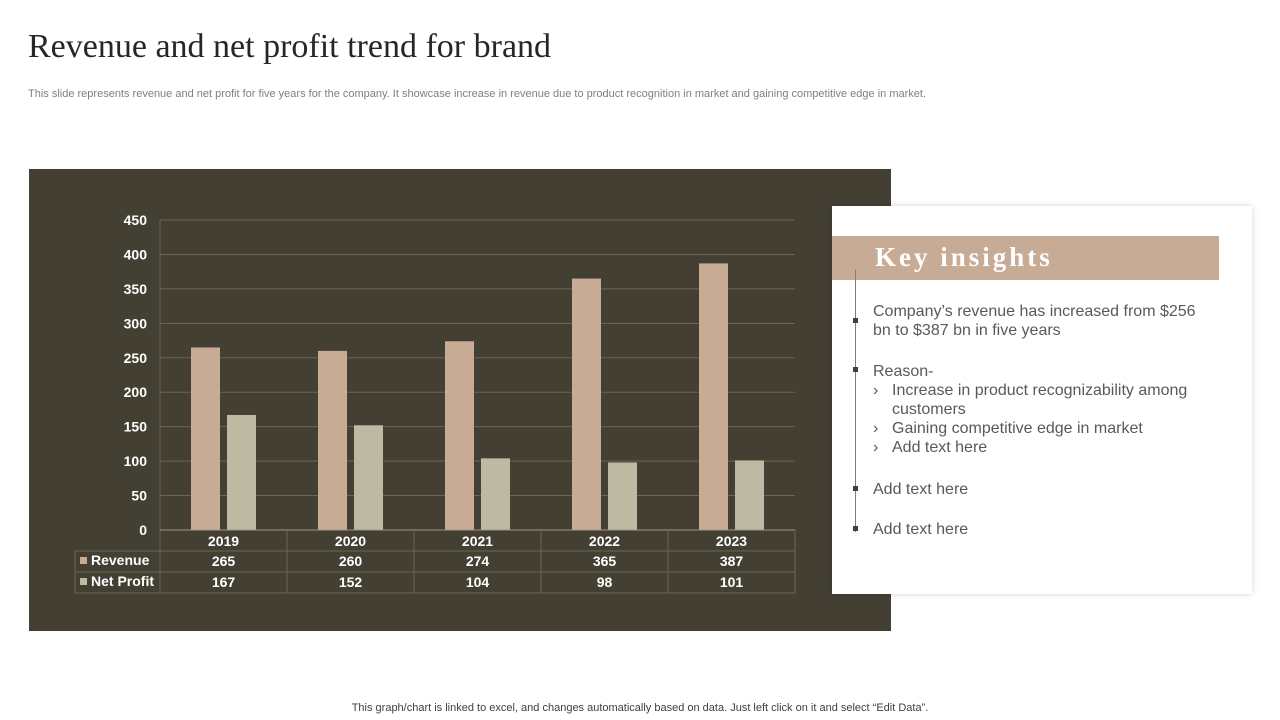  What do you see at coordinates (290, 46) in the screenshot?
I see `slide-title: Revenue and net profit trend for brand` at bounding box center [290, 46].